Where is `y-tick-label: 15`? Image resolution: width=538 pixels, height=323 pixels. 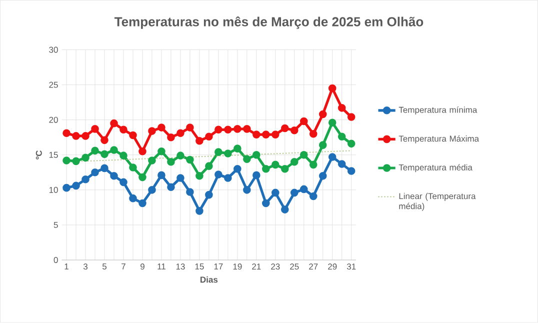 y-tick-label: 15 is located at coordinates (53, 155).